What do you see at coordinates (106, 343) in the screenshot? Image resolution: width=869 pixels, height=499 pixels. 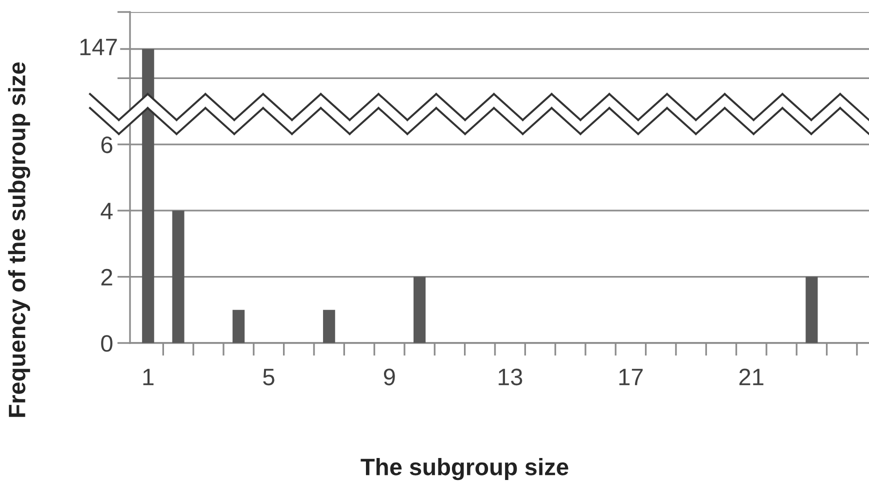 I see `y-tick-label: 0` at bounding box center [106, 343].